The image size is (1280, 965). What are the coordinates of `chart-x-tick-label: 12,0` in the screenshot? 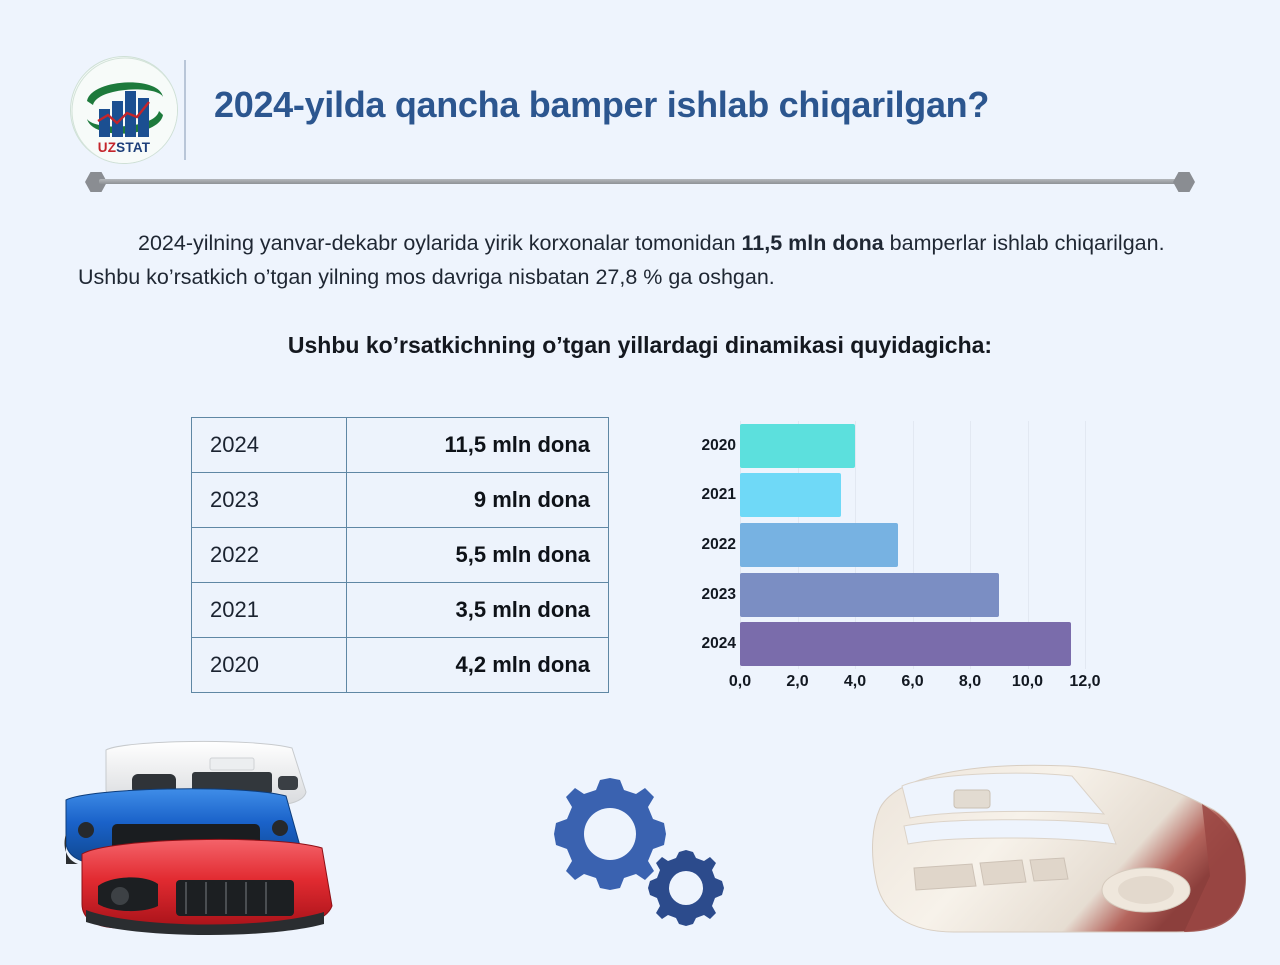 It's located at (1085, 681).